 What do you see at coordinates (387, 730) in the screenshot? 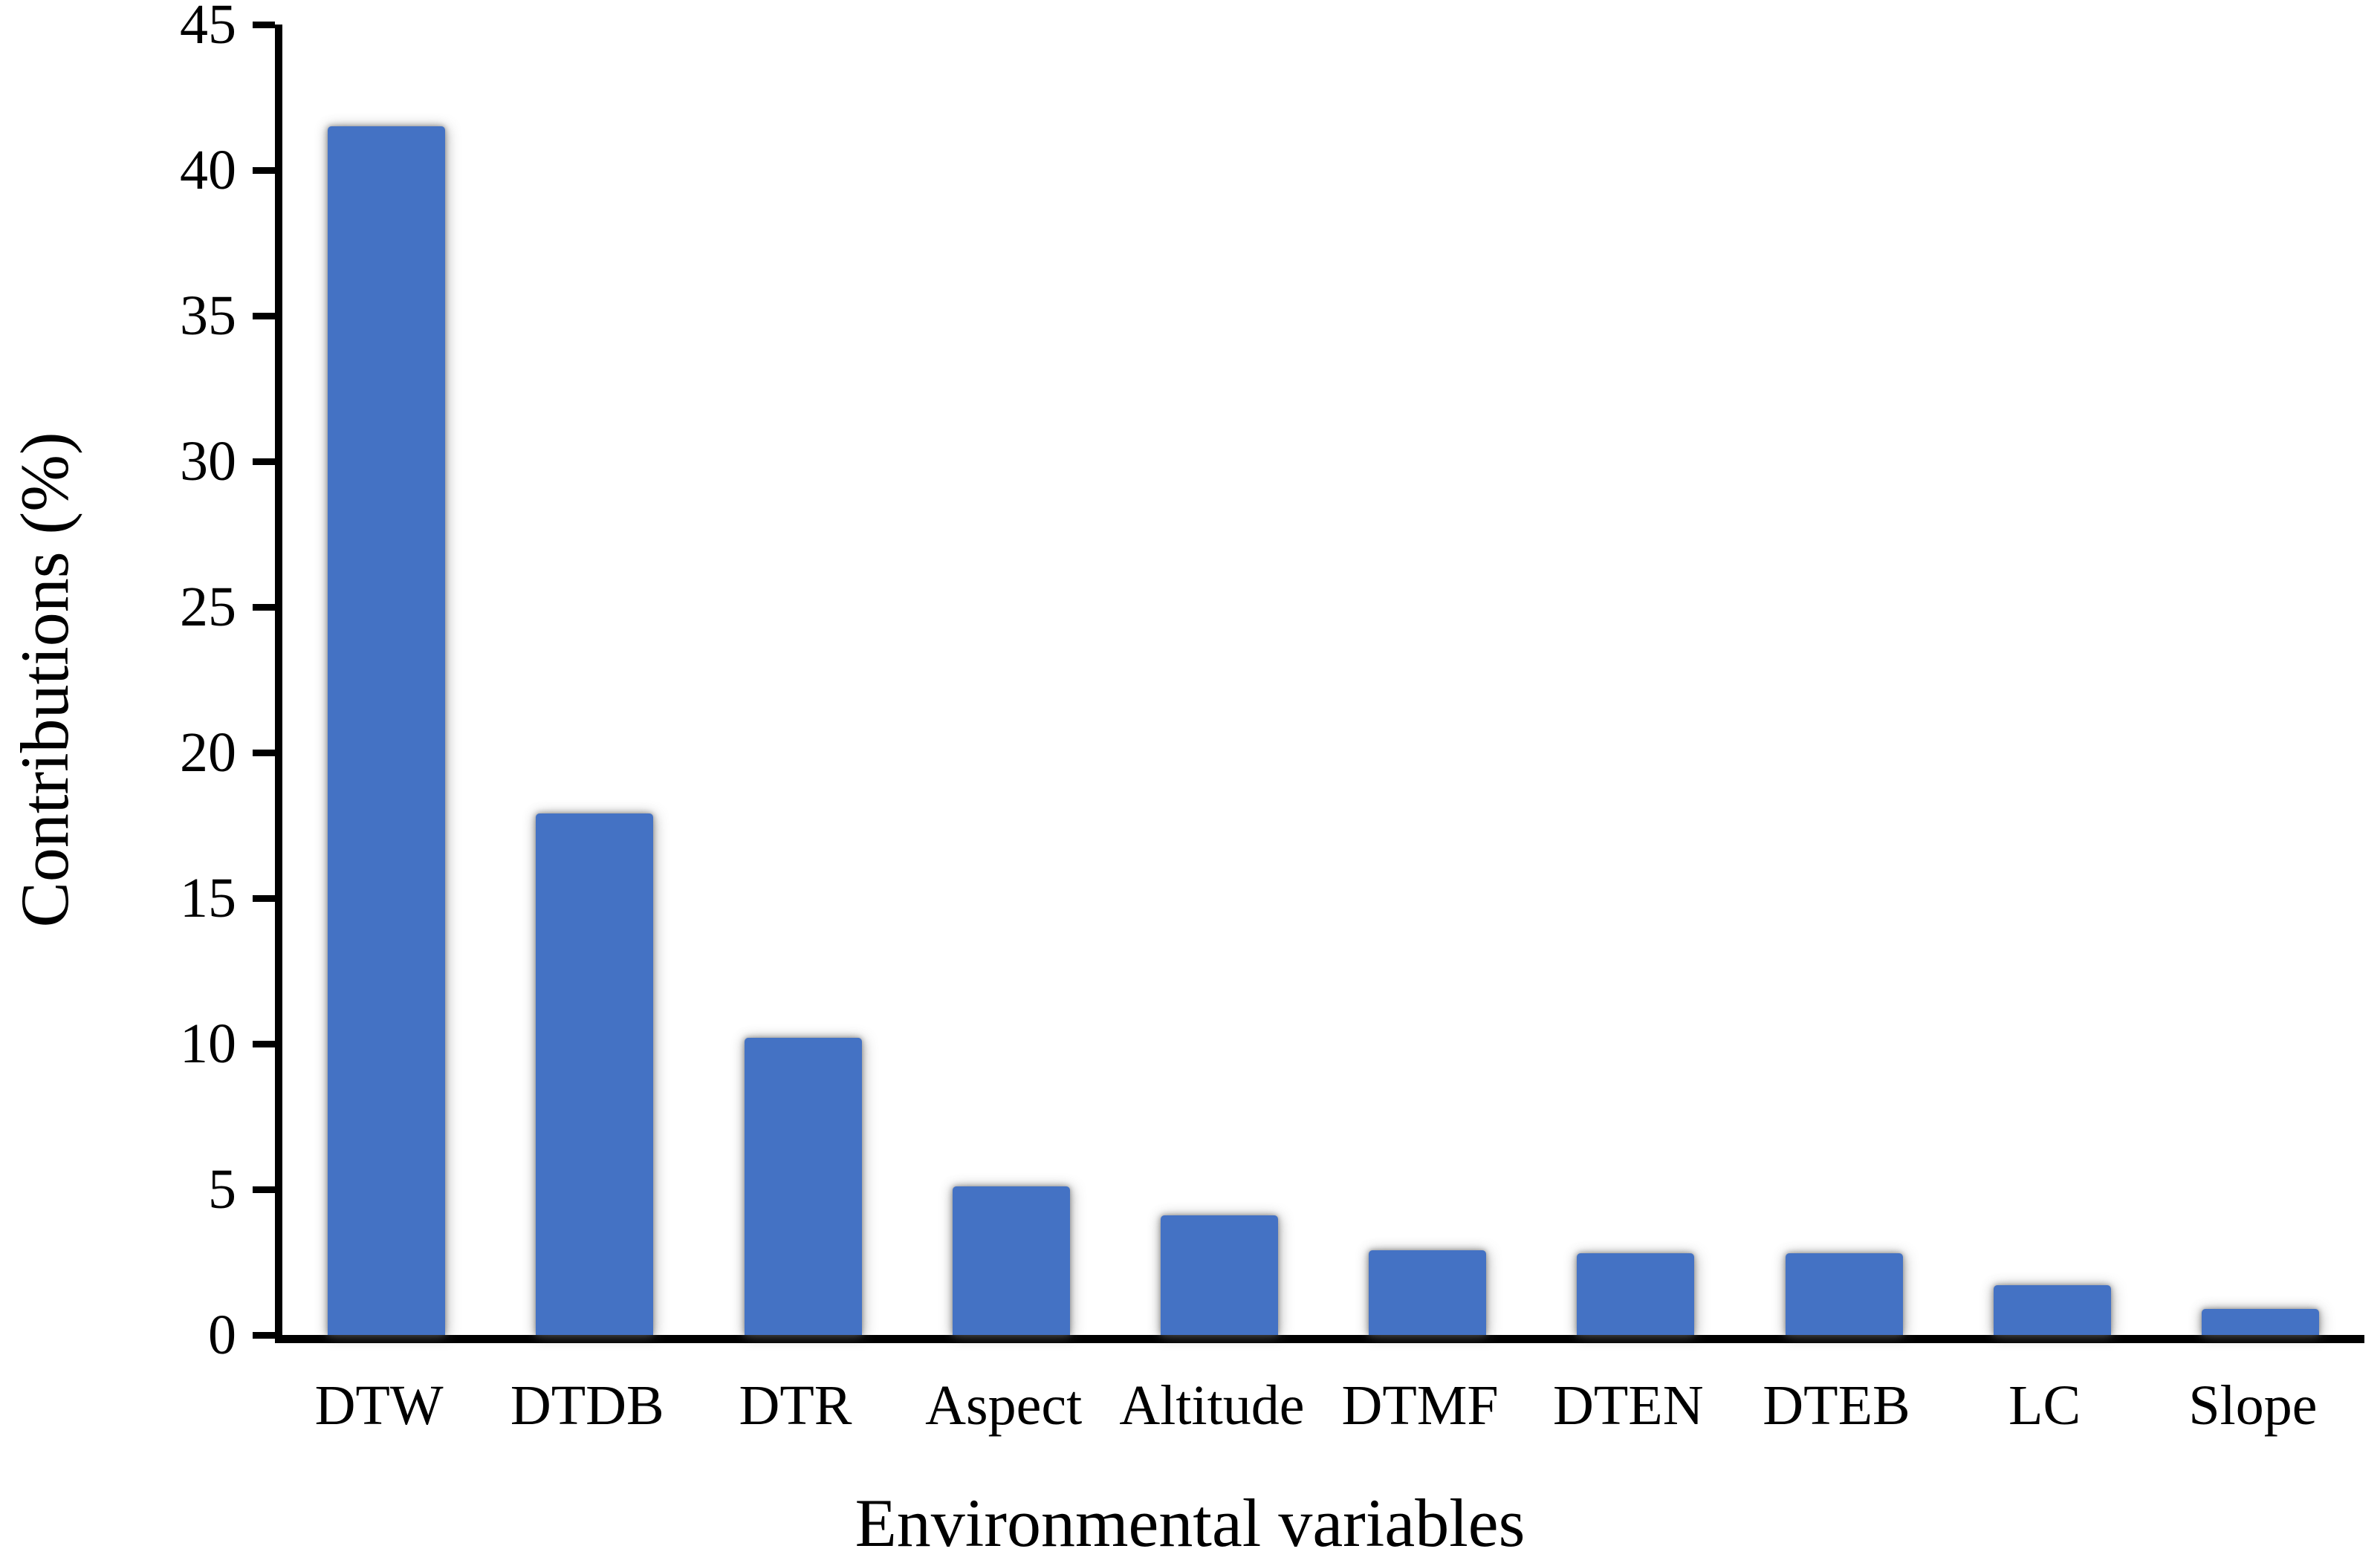
I see `bar-dtw` at bounding box center [387, 730].